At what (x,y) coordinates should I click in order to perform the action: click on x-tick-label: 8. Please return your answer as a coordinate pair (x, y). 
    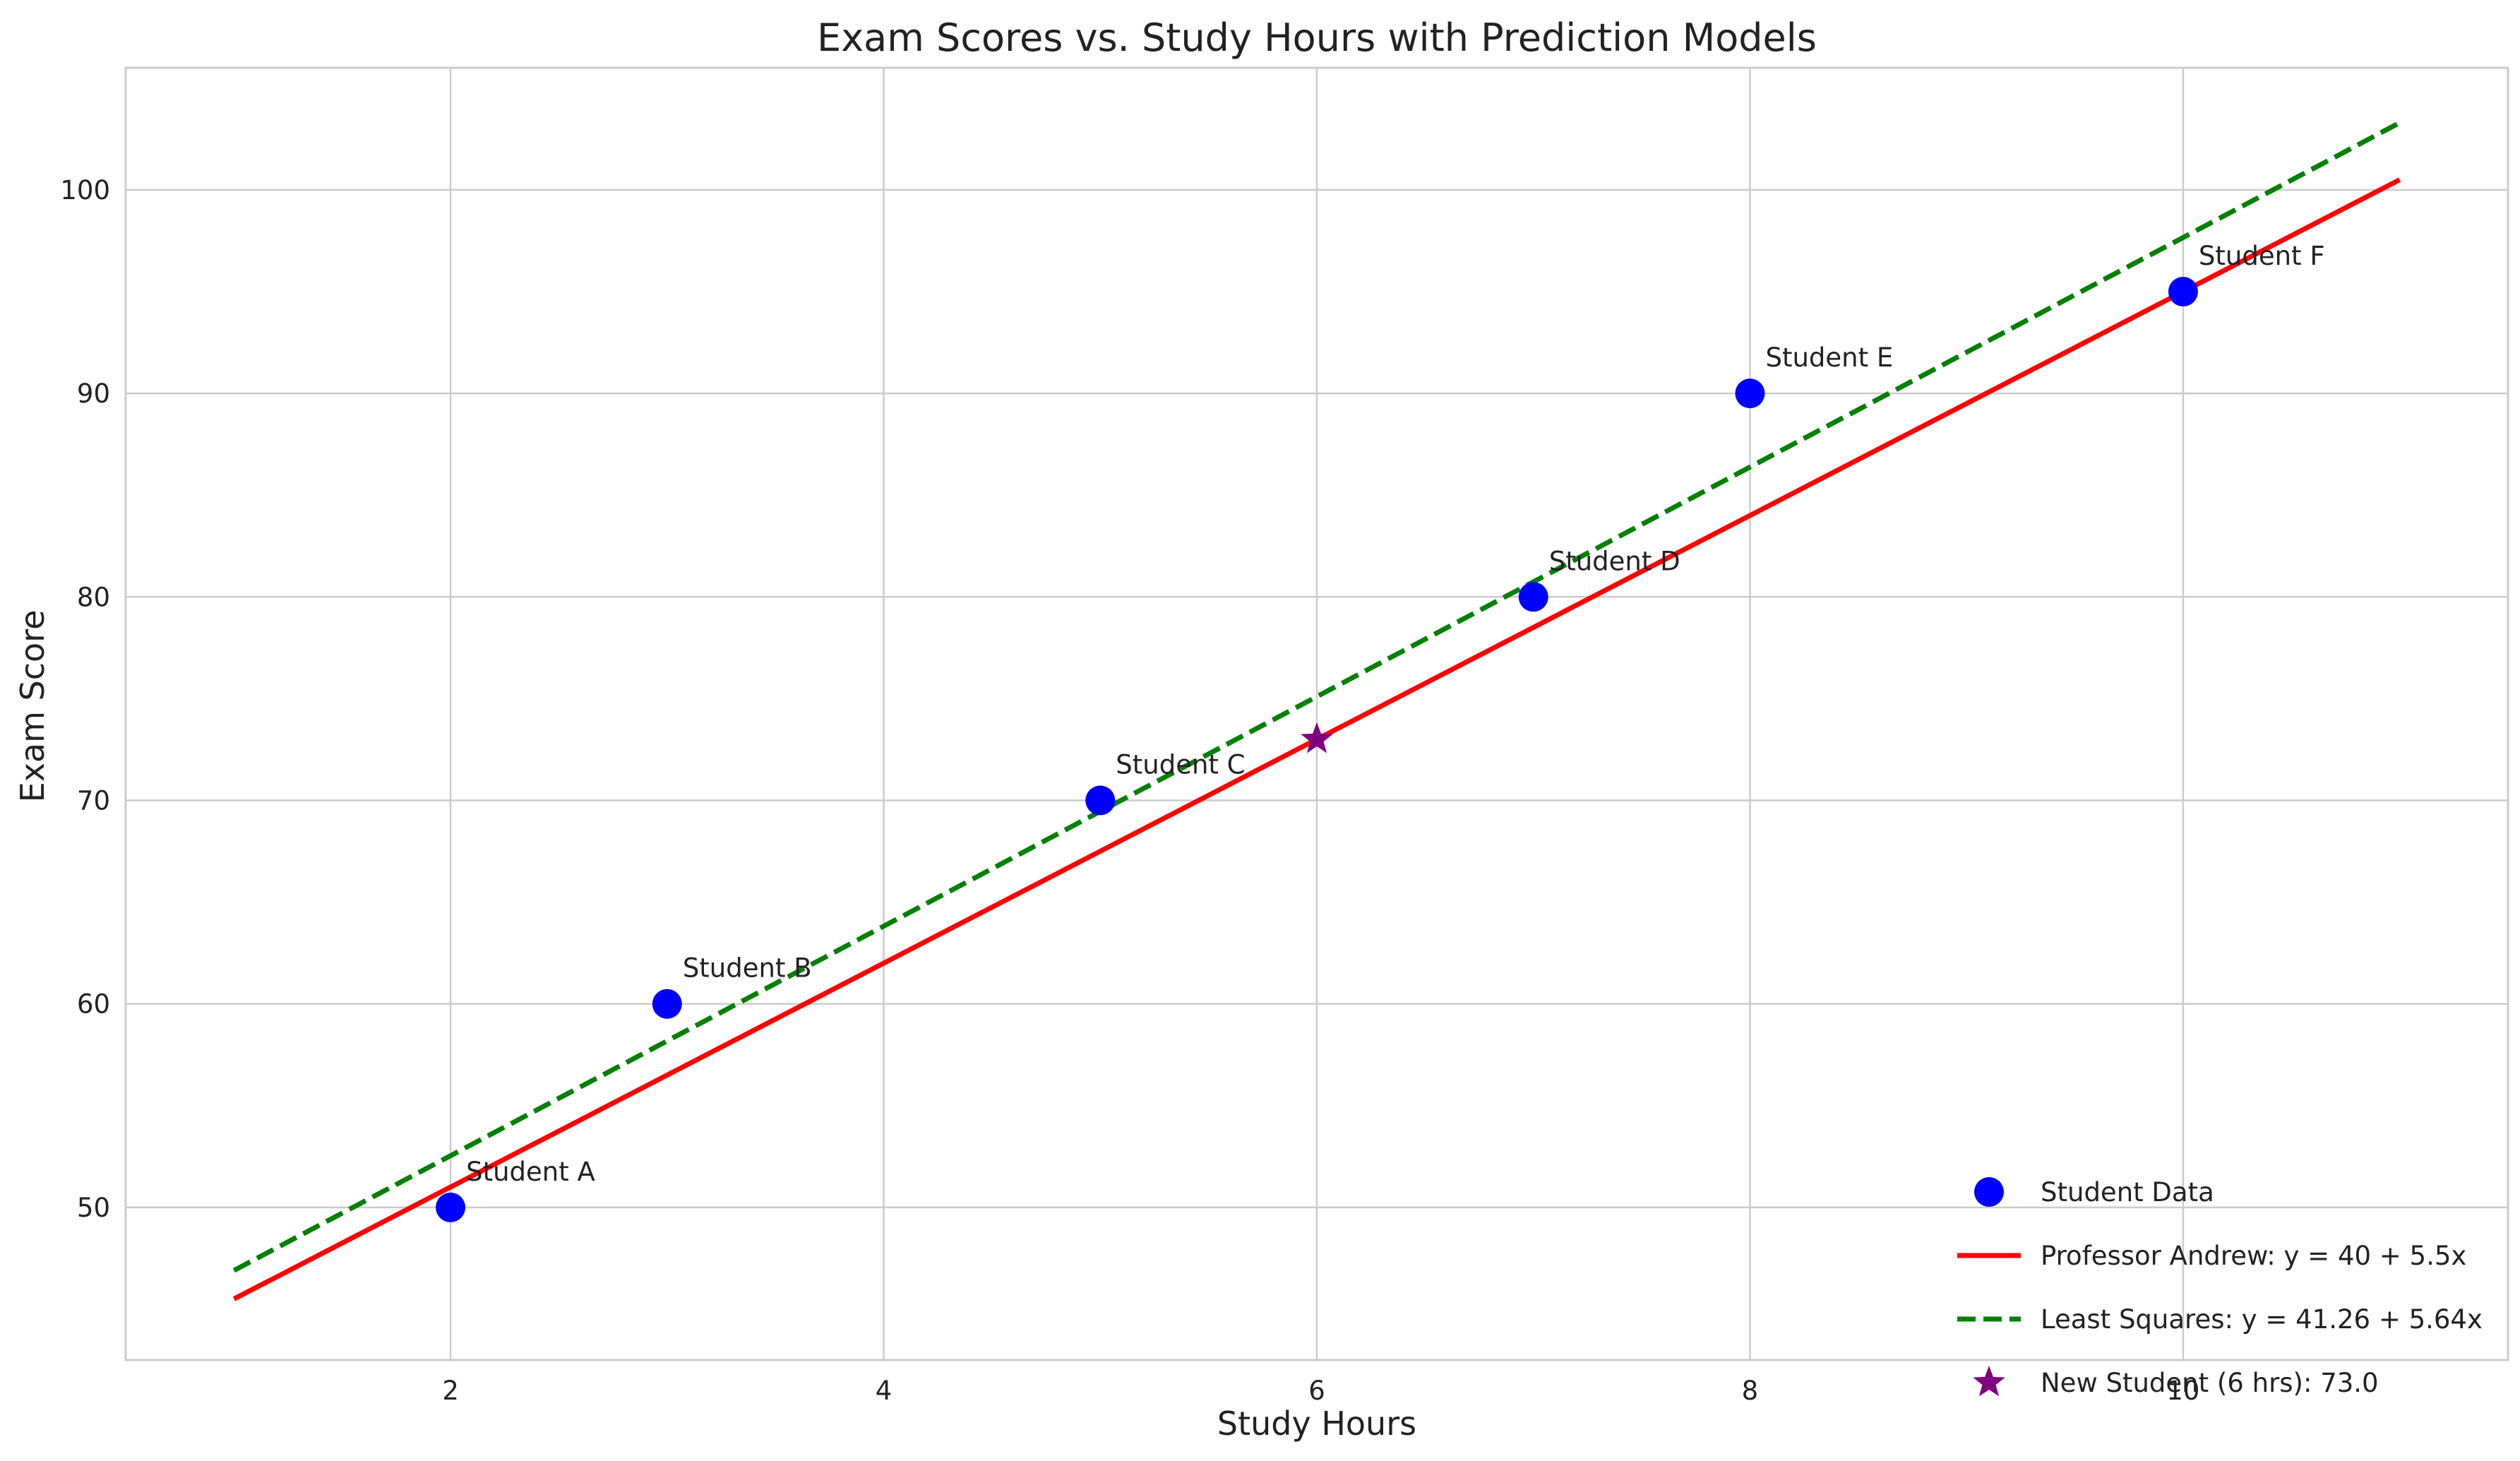
    Looking at the image, I should click on (1751, 1391).